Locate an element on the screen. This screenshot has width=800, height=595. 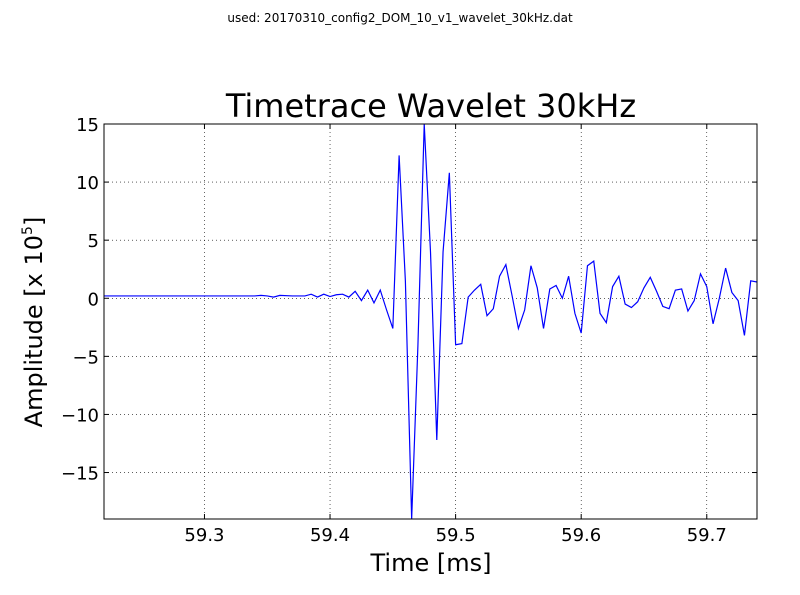
y-tick-label: −15 is located at coordinates (80, 474).